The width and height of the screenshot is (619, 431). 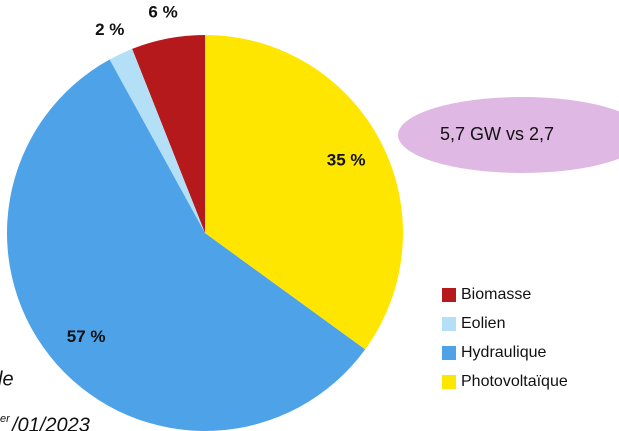 I want to click on data-label: 35 %, so click(x=346, y=160).